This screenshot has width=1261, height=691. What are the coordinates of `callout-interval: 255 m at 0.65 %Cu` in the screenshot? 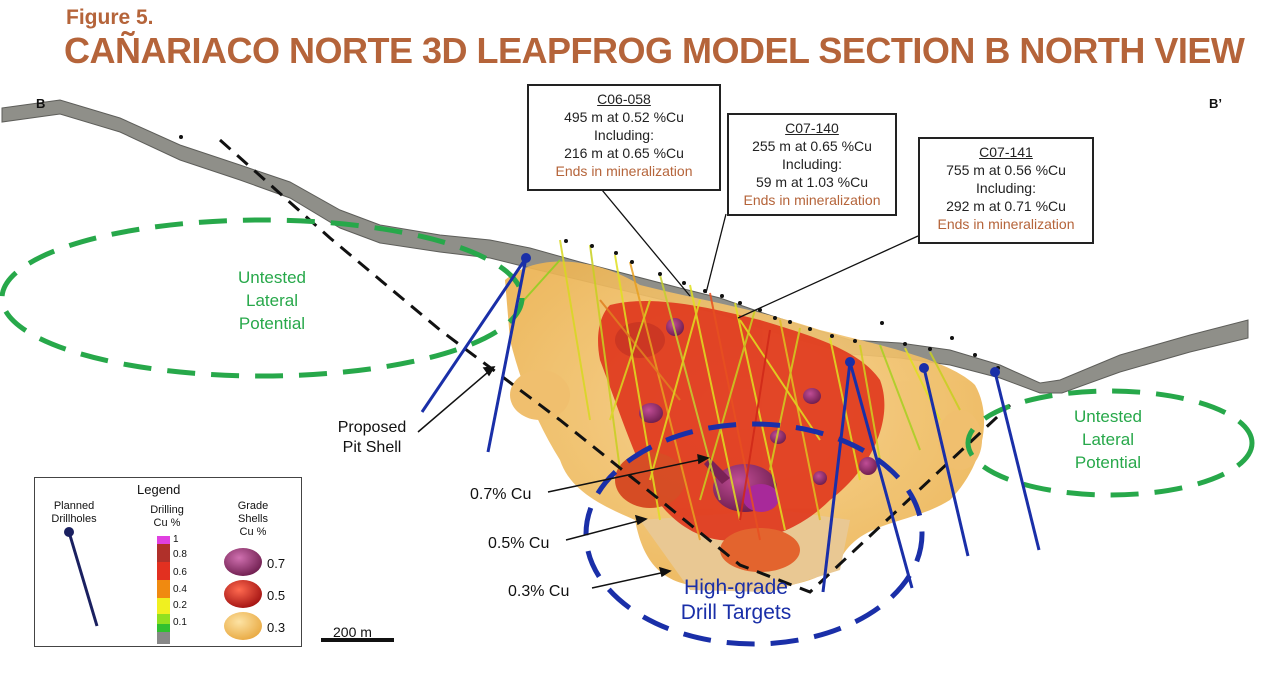 It's located at (812, 146).